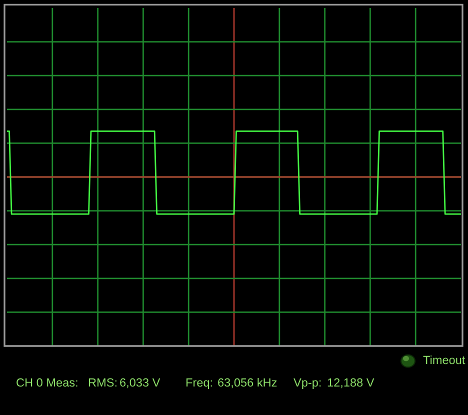 This screenshot has height=415, width=468. Describe the element at coordinates (307, 384) in the screenshot. I see `text: Vp-p:` at that location.